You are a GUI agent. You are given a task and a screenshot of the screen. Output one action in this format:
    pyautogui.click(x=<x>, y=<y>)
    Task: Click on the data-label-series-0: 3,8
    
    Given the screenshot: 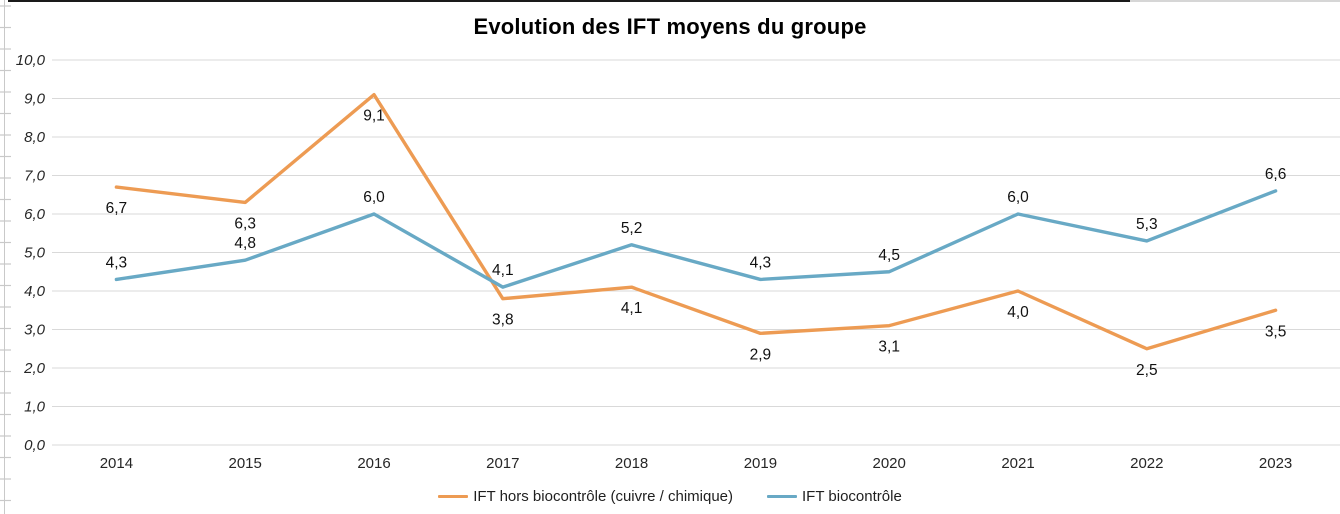 What is the action you would take?
    pyautogui.click(x=503, y=320)
    